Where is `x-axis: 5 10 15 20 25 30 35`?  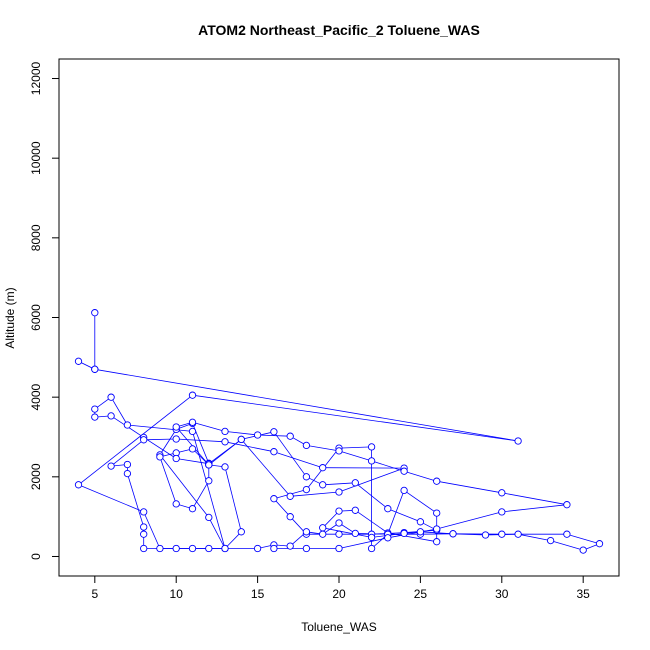 x-axis: 5 10 15 20 25 30 35 is located at coordinates (341, 588).